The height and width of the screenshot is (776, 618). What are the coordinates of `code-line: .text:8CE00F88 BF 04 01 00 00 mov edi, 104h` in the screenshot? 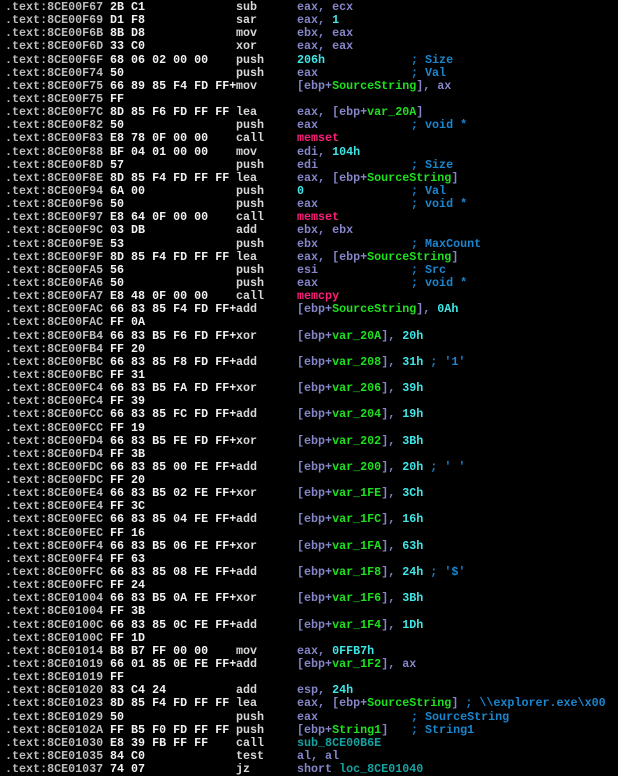 It's located at (309, 151).